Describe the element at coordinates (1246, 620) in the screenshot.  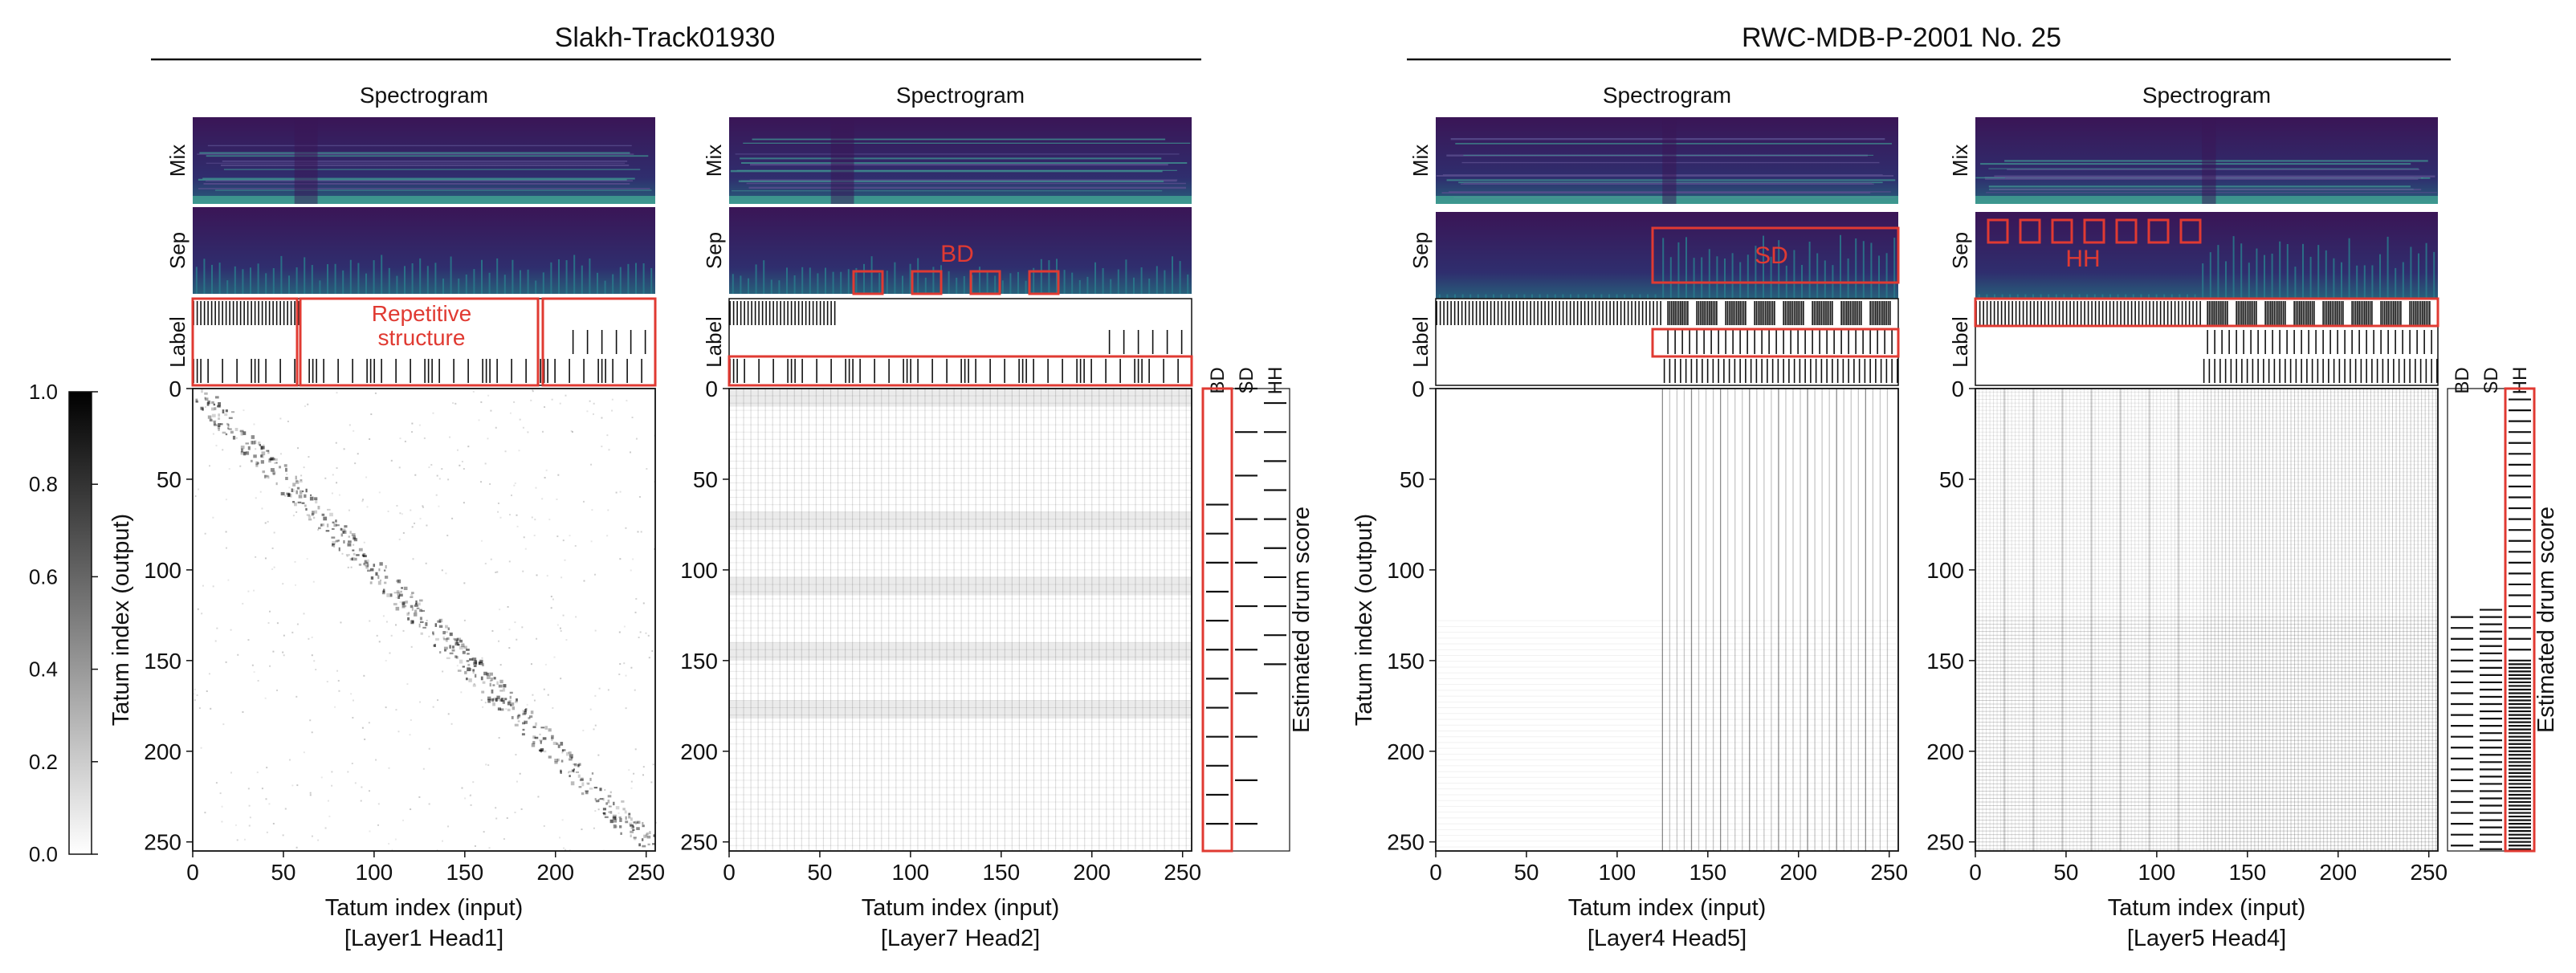
I see `drum-score-box` at that location.